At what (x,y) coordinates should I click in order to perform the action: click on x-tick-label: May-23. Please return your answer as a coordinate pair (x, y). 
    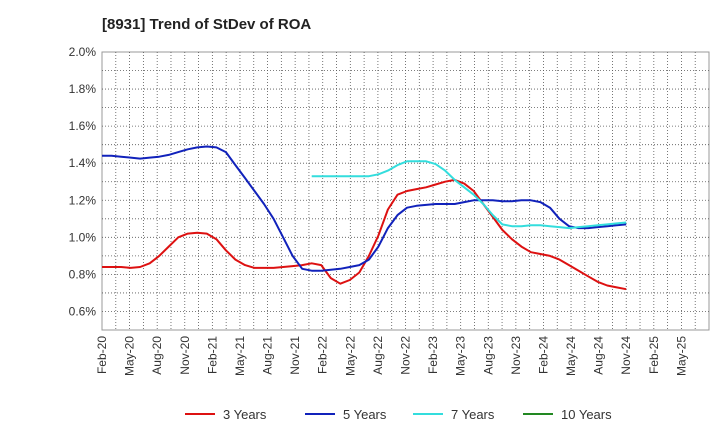
    Looking at the image, I should click on (461, 356).